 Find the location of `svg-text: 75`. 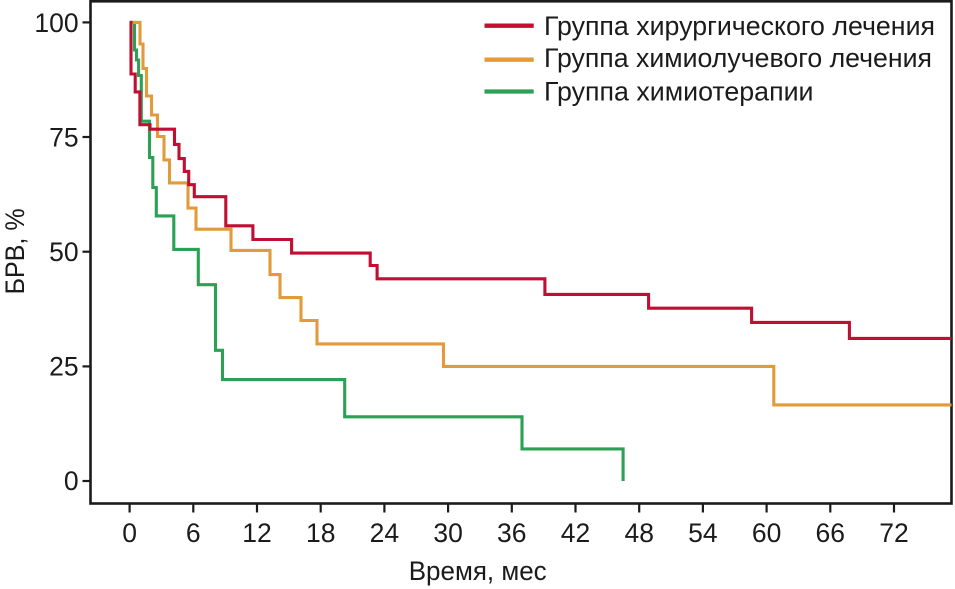

svg-text: 75 is located at coordinates (63, 138).